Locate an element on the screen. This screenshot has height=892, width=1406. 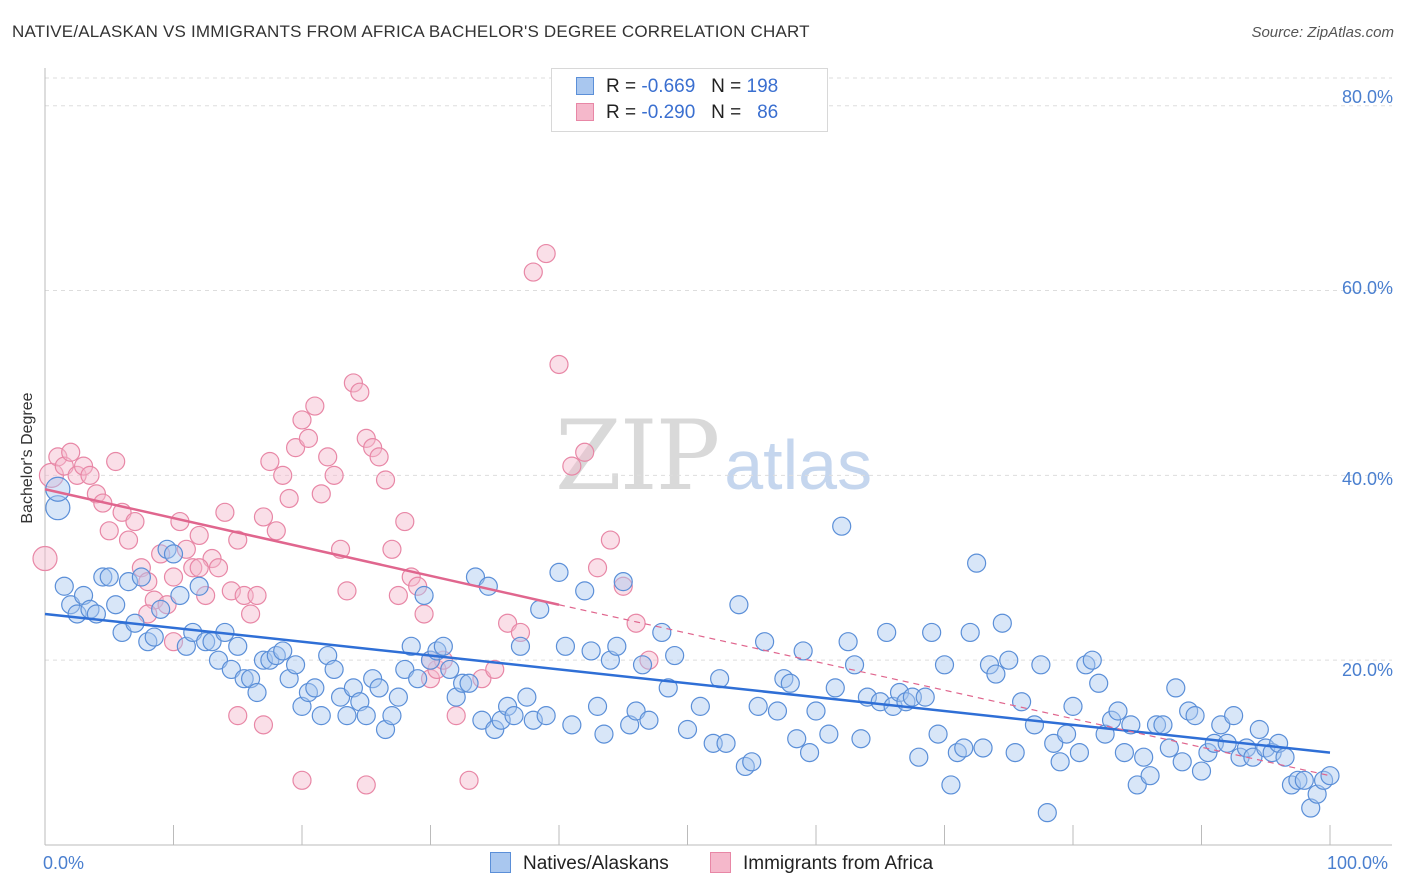
legend-row-africa: R = -0.290 N = 86 is located at coordinates (677, 113).